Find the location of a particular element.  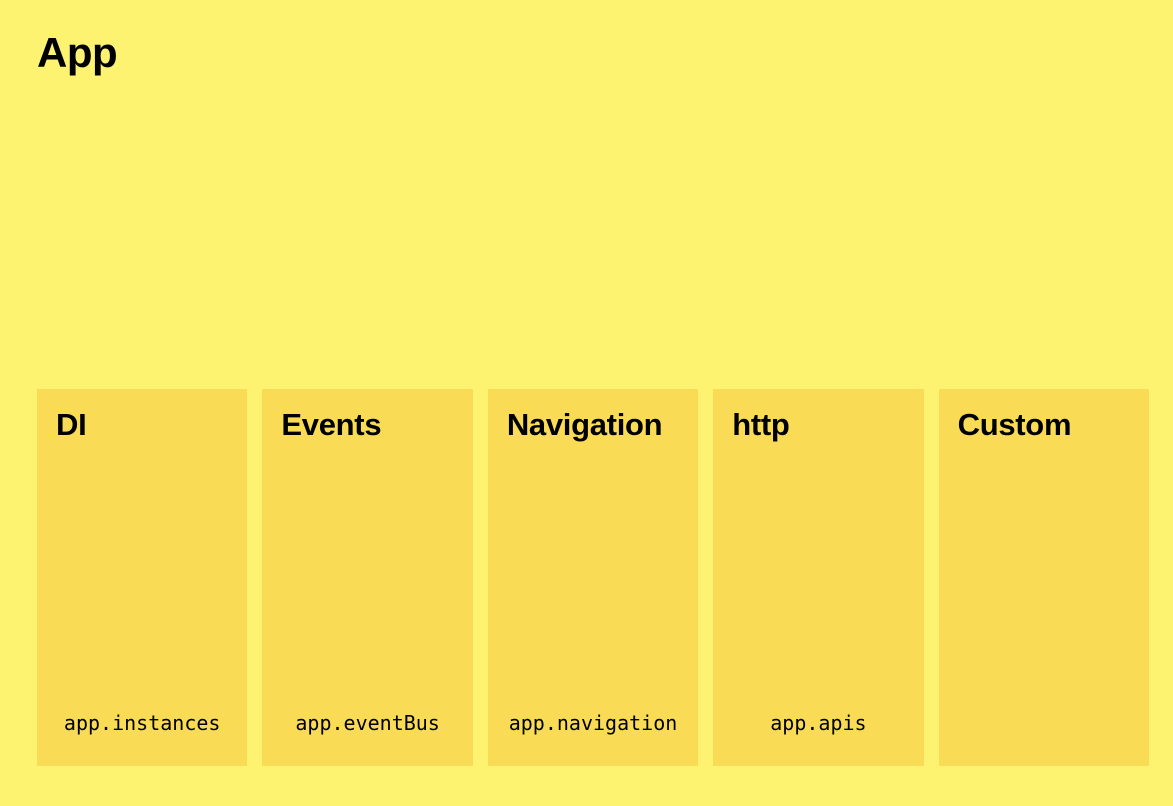

module-custom: Custom is located at coordinates (1044, 577).